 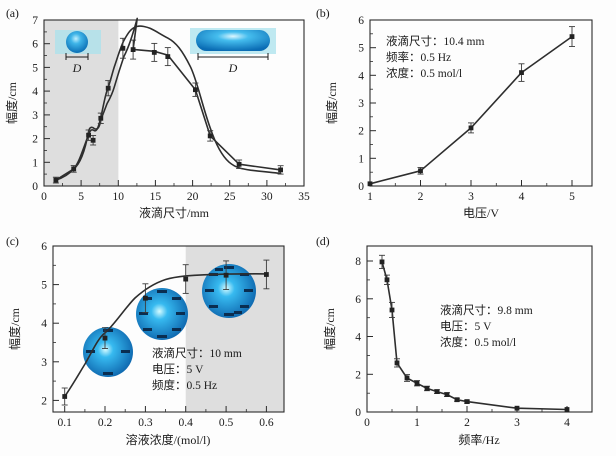 What do you see at coordinates (522, 197) in the screenshot?
I see `panel-b-xtick-3: 4` at bounding box center [522, 197].